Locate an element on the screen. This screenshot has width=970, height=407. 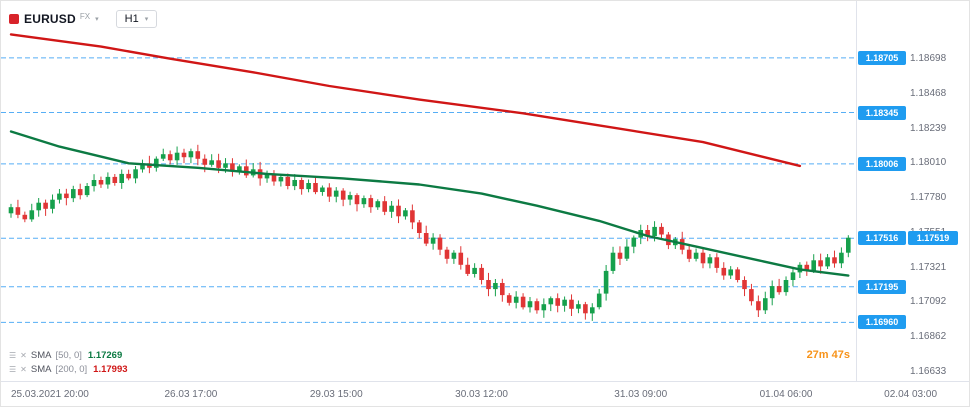
timeframe-button: H1 ▾ is located at coordinates (136, 19).